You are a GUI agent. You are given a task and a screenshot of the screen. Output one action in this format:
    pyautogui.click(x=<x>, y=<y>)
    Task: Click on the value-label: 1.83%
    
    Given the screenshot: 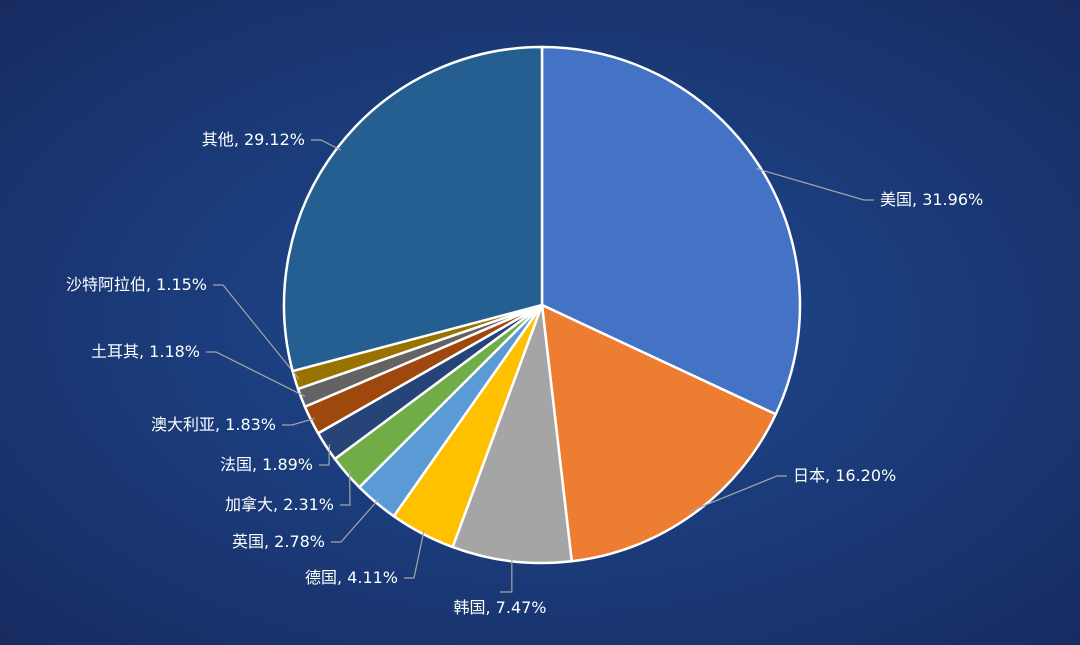 What is the action you would take?
    pyautogui.click(x=250, y=424)
    